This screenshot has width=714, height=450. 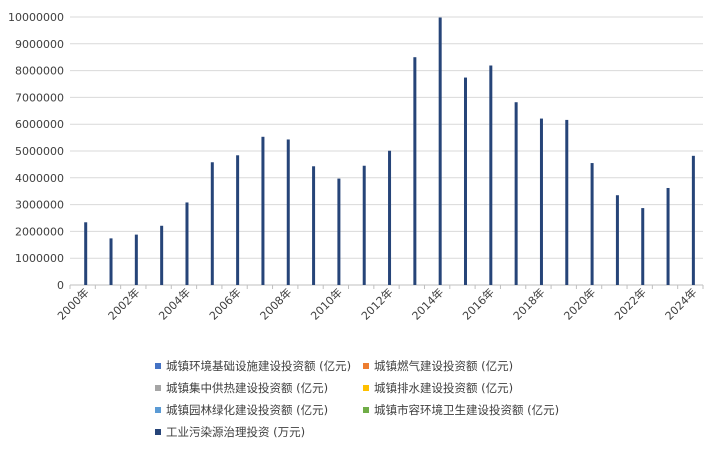 What do you see at coordinates (39, 124) in the screenshot?
I see `y-tick-label: 6000000` at bounding box center [39, 124].